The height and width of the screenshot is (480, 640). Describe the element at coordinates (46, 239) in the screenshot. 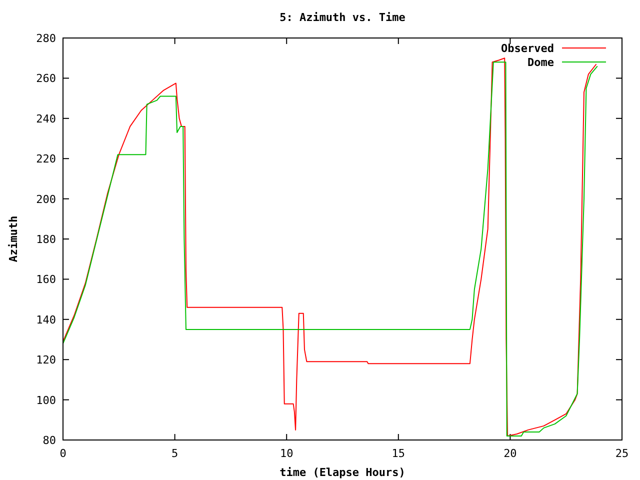

I see `y-tick-label: 180` at that location.